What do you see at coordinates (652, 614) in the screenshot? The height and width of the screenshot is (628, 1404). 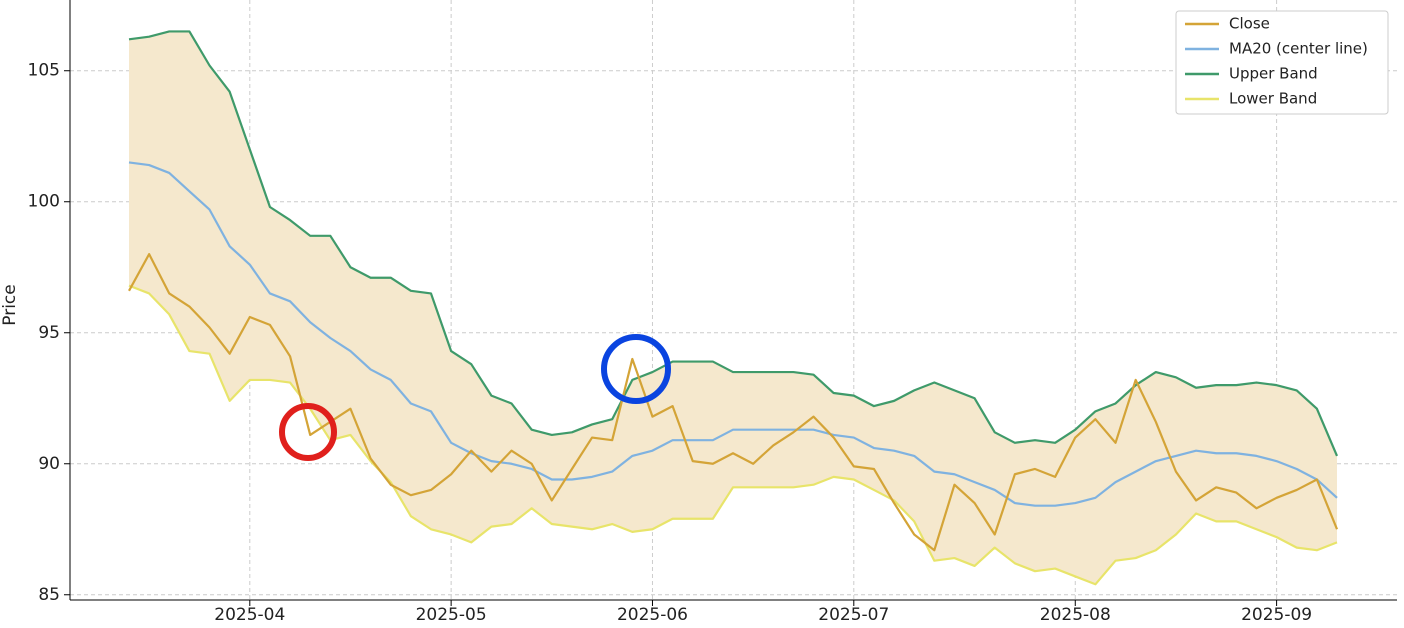 I see `x-tick-label: 2025-06` at bounding box center [652, 614].